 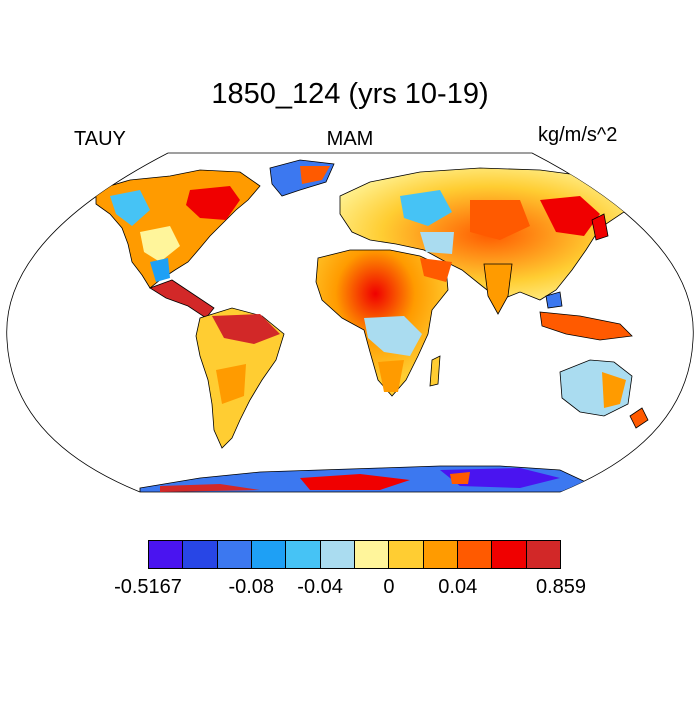 What do you see at coordinates (182, 299) in the screenshot?
I see `central-america` at bounding box center [182, 299].